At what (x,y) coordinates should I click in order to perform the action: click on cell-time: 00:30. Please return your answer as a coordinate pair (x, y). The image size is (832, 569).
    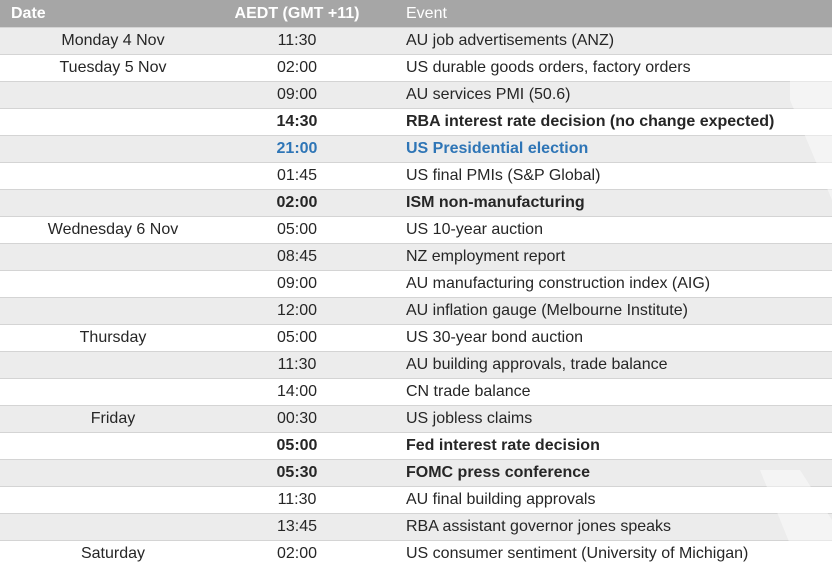
    Looking at the image, I should click on (312, 419).